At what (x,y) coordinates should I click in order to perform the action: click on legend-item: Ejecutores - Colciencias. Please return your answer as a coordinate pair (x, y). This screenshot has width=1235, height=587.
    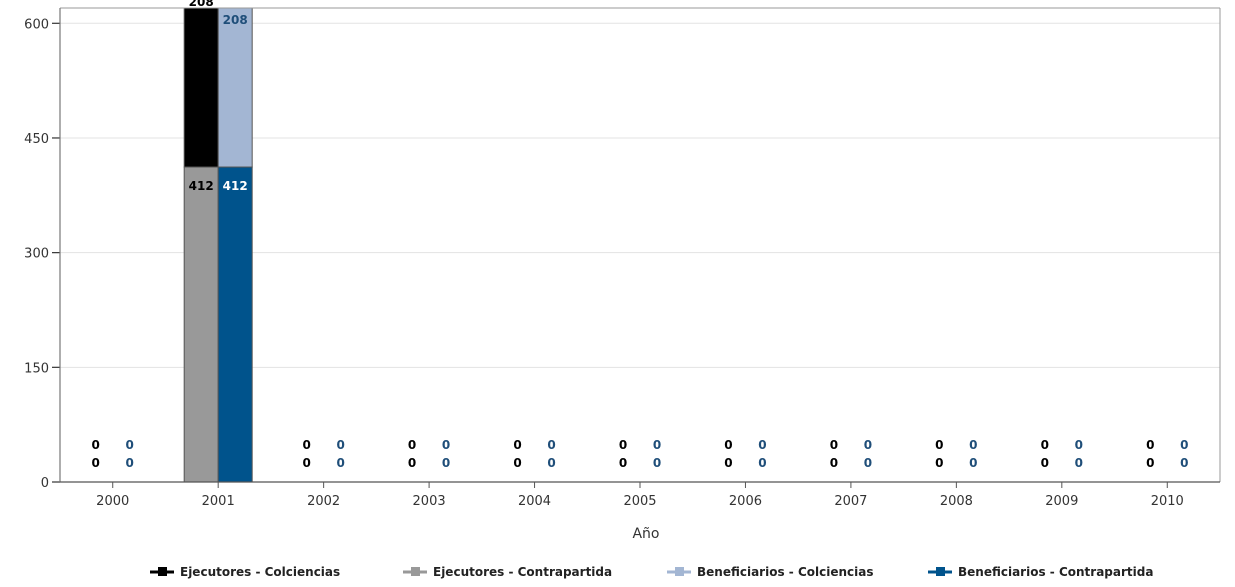
    Looking at the image, I should click on (245, 572).